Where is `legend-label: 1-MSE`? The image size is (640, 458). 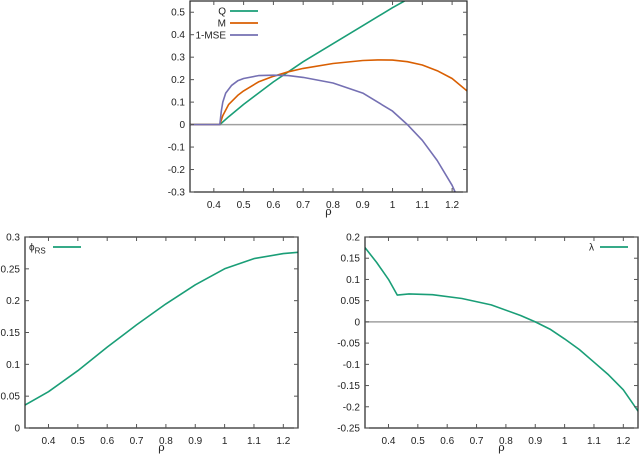
legend-label: 1-MSE is located at coordinates (210, 36).